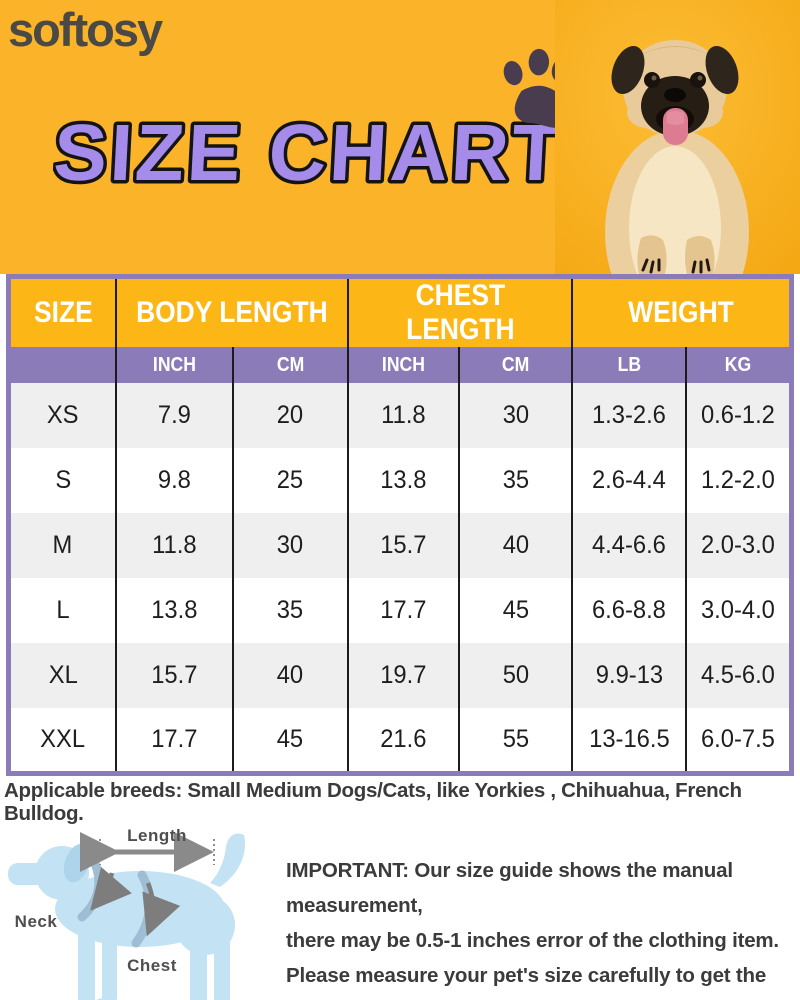 The width and height of the screenshot is (800, 1000). What do you see at coordinates (85, 29) in the screenshot?
I see `brand-logo: softosy` at bounding box center [85, 29].